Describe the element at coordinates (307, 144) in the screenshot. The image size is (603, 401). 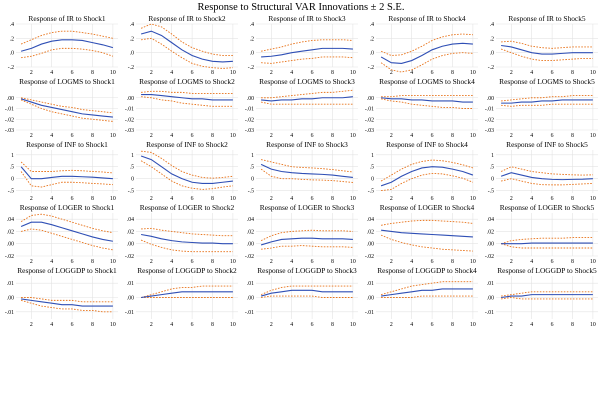
I see `panel-title: Response of INF to Shock3` at that location.